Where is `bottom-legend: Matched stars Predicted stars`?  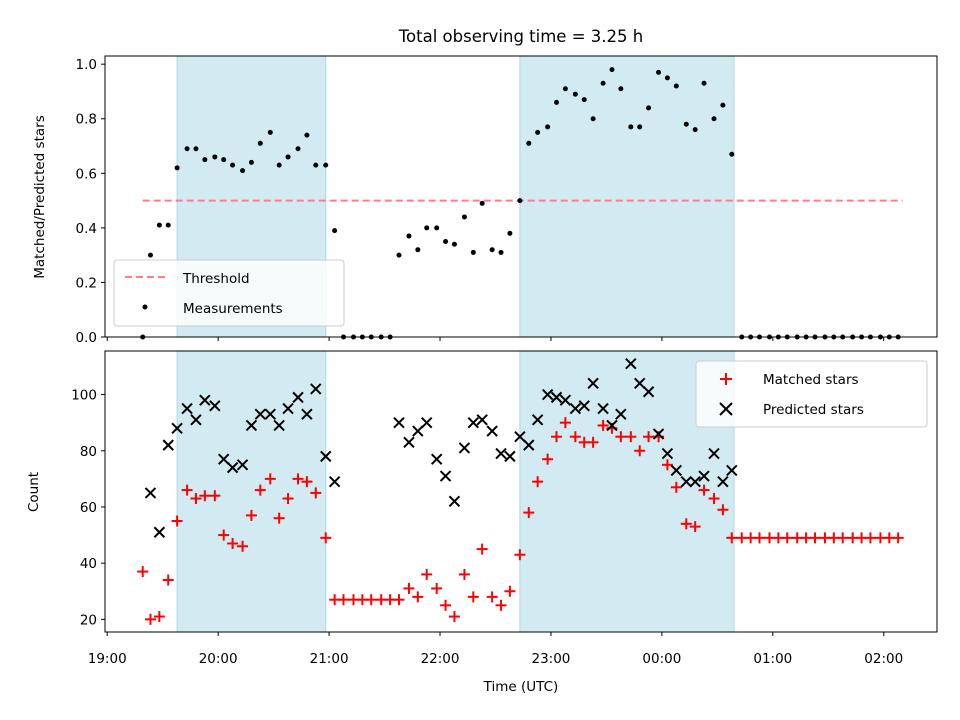
bottom-legend: Matched stars Predicted stars is located at coordinates (811, 394).